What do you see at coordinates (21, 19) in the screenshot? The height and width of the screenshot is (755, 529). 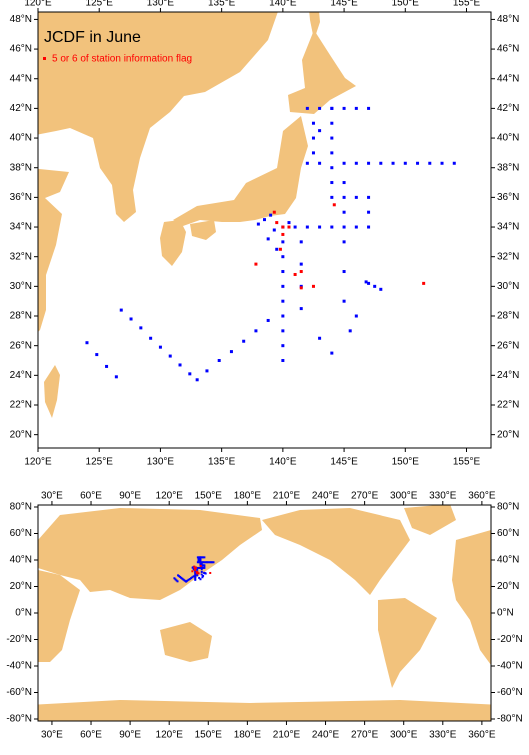 I see `y-tick-label: 48°N` at bounding box center [21, 19].